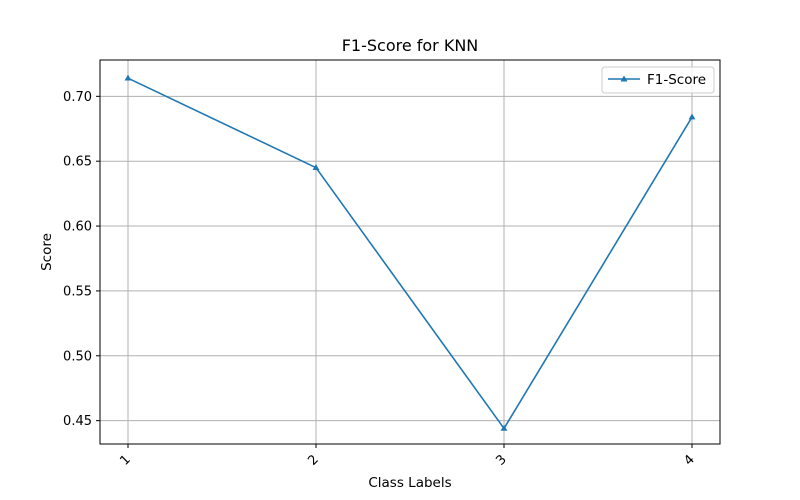  I want to click on legend-label: F1-Score, so click(676, 80).